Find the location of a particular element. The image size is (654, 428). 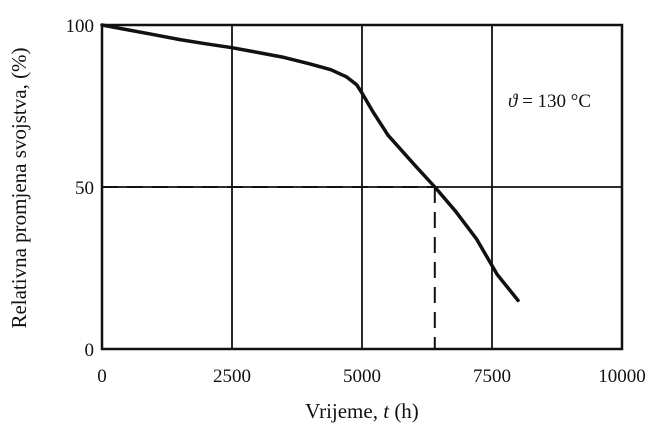

annotation-symbol: ϑ is located at coordinates (513, 101).